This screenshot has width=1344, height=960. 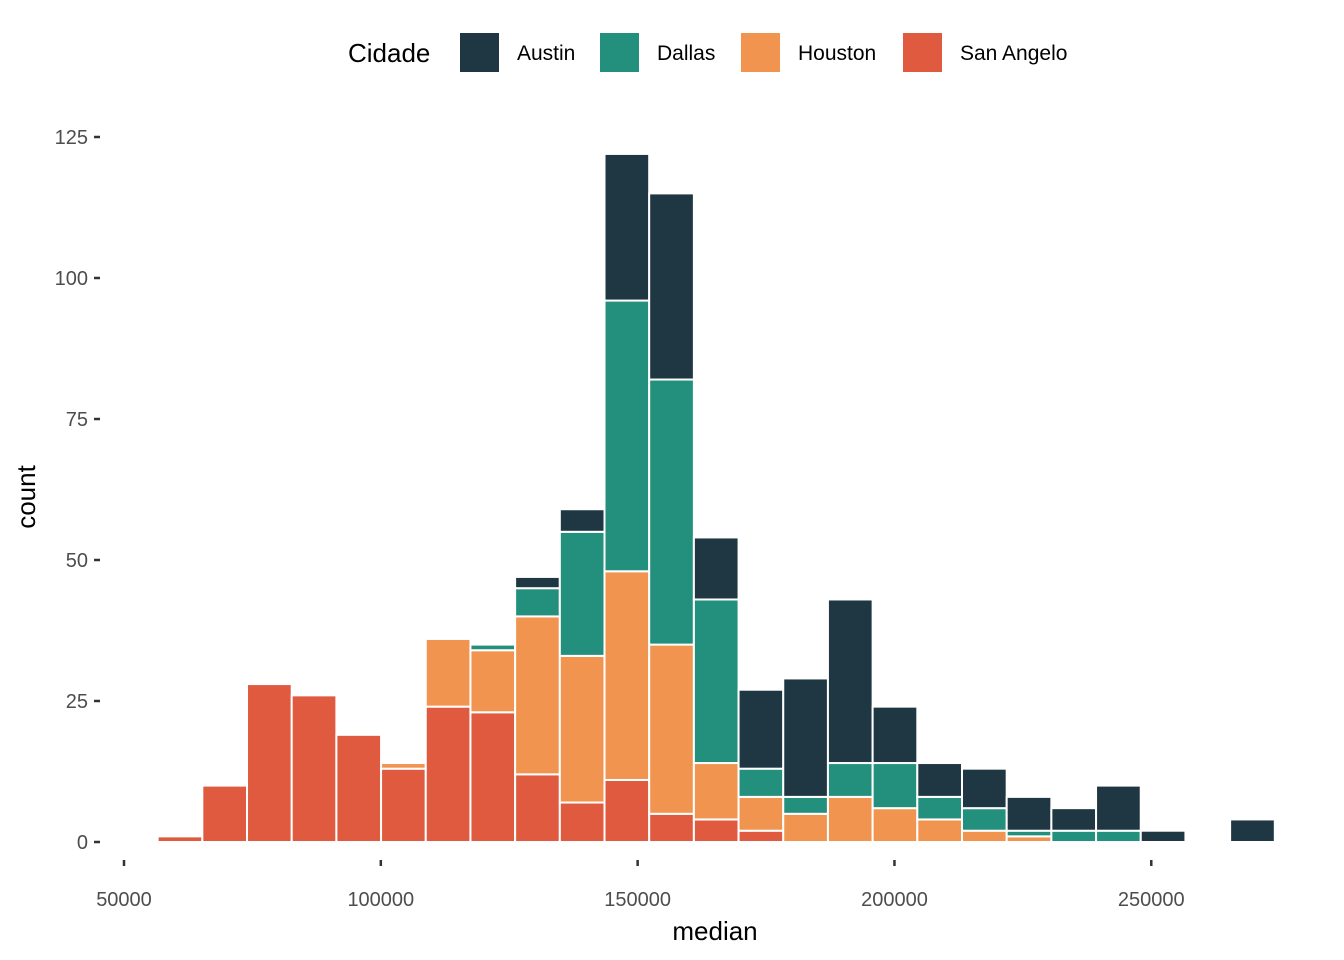 I want to click on x-tick-label: 200000, so click(x=894, y=900).